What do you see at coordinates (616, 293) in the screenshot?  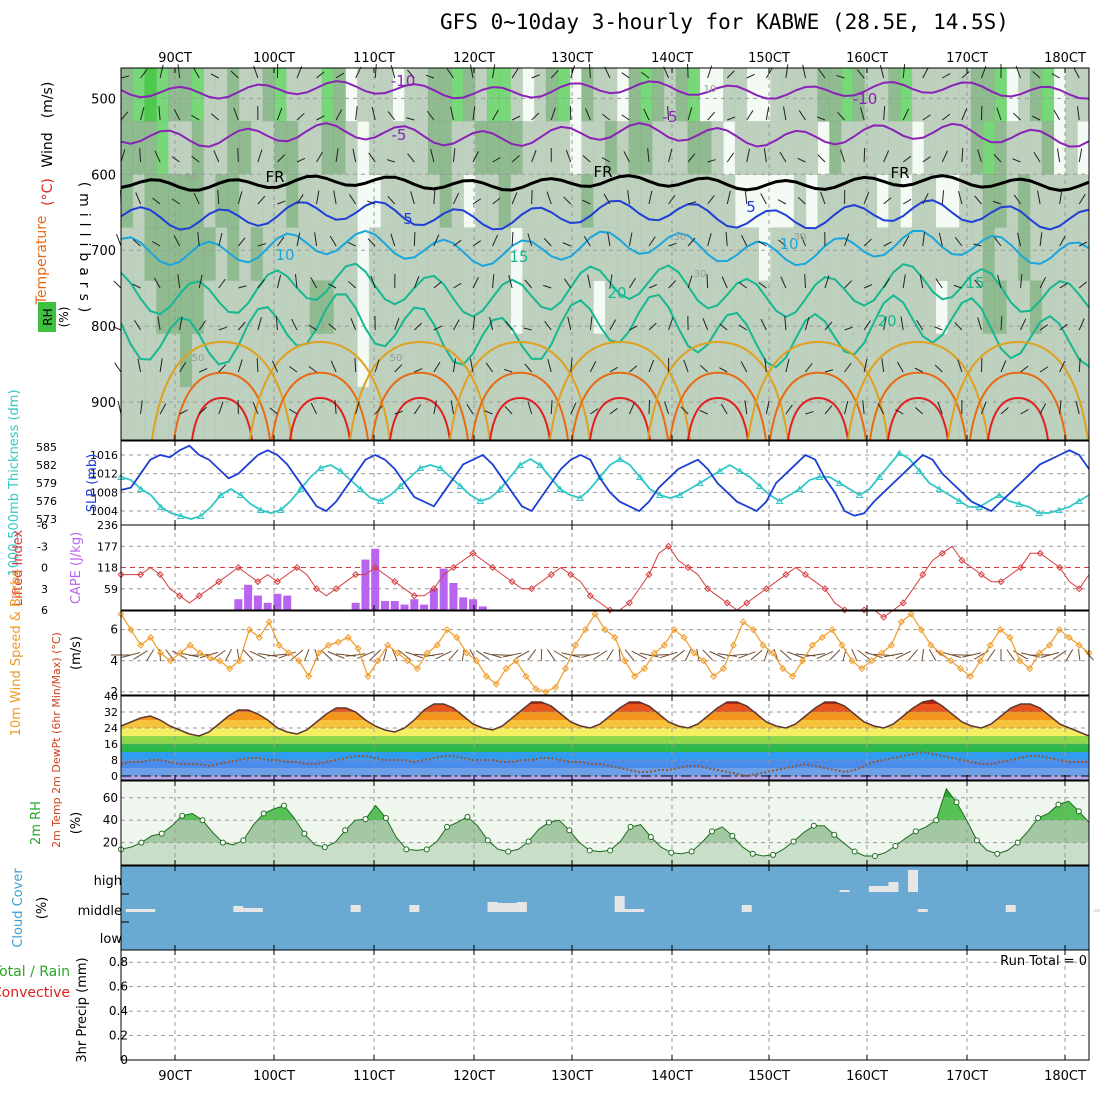 I see `contour-label: 20` at bounding box center [616, 293].